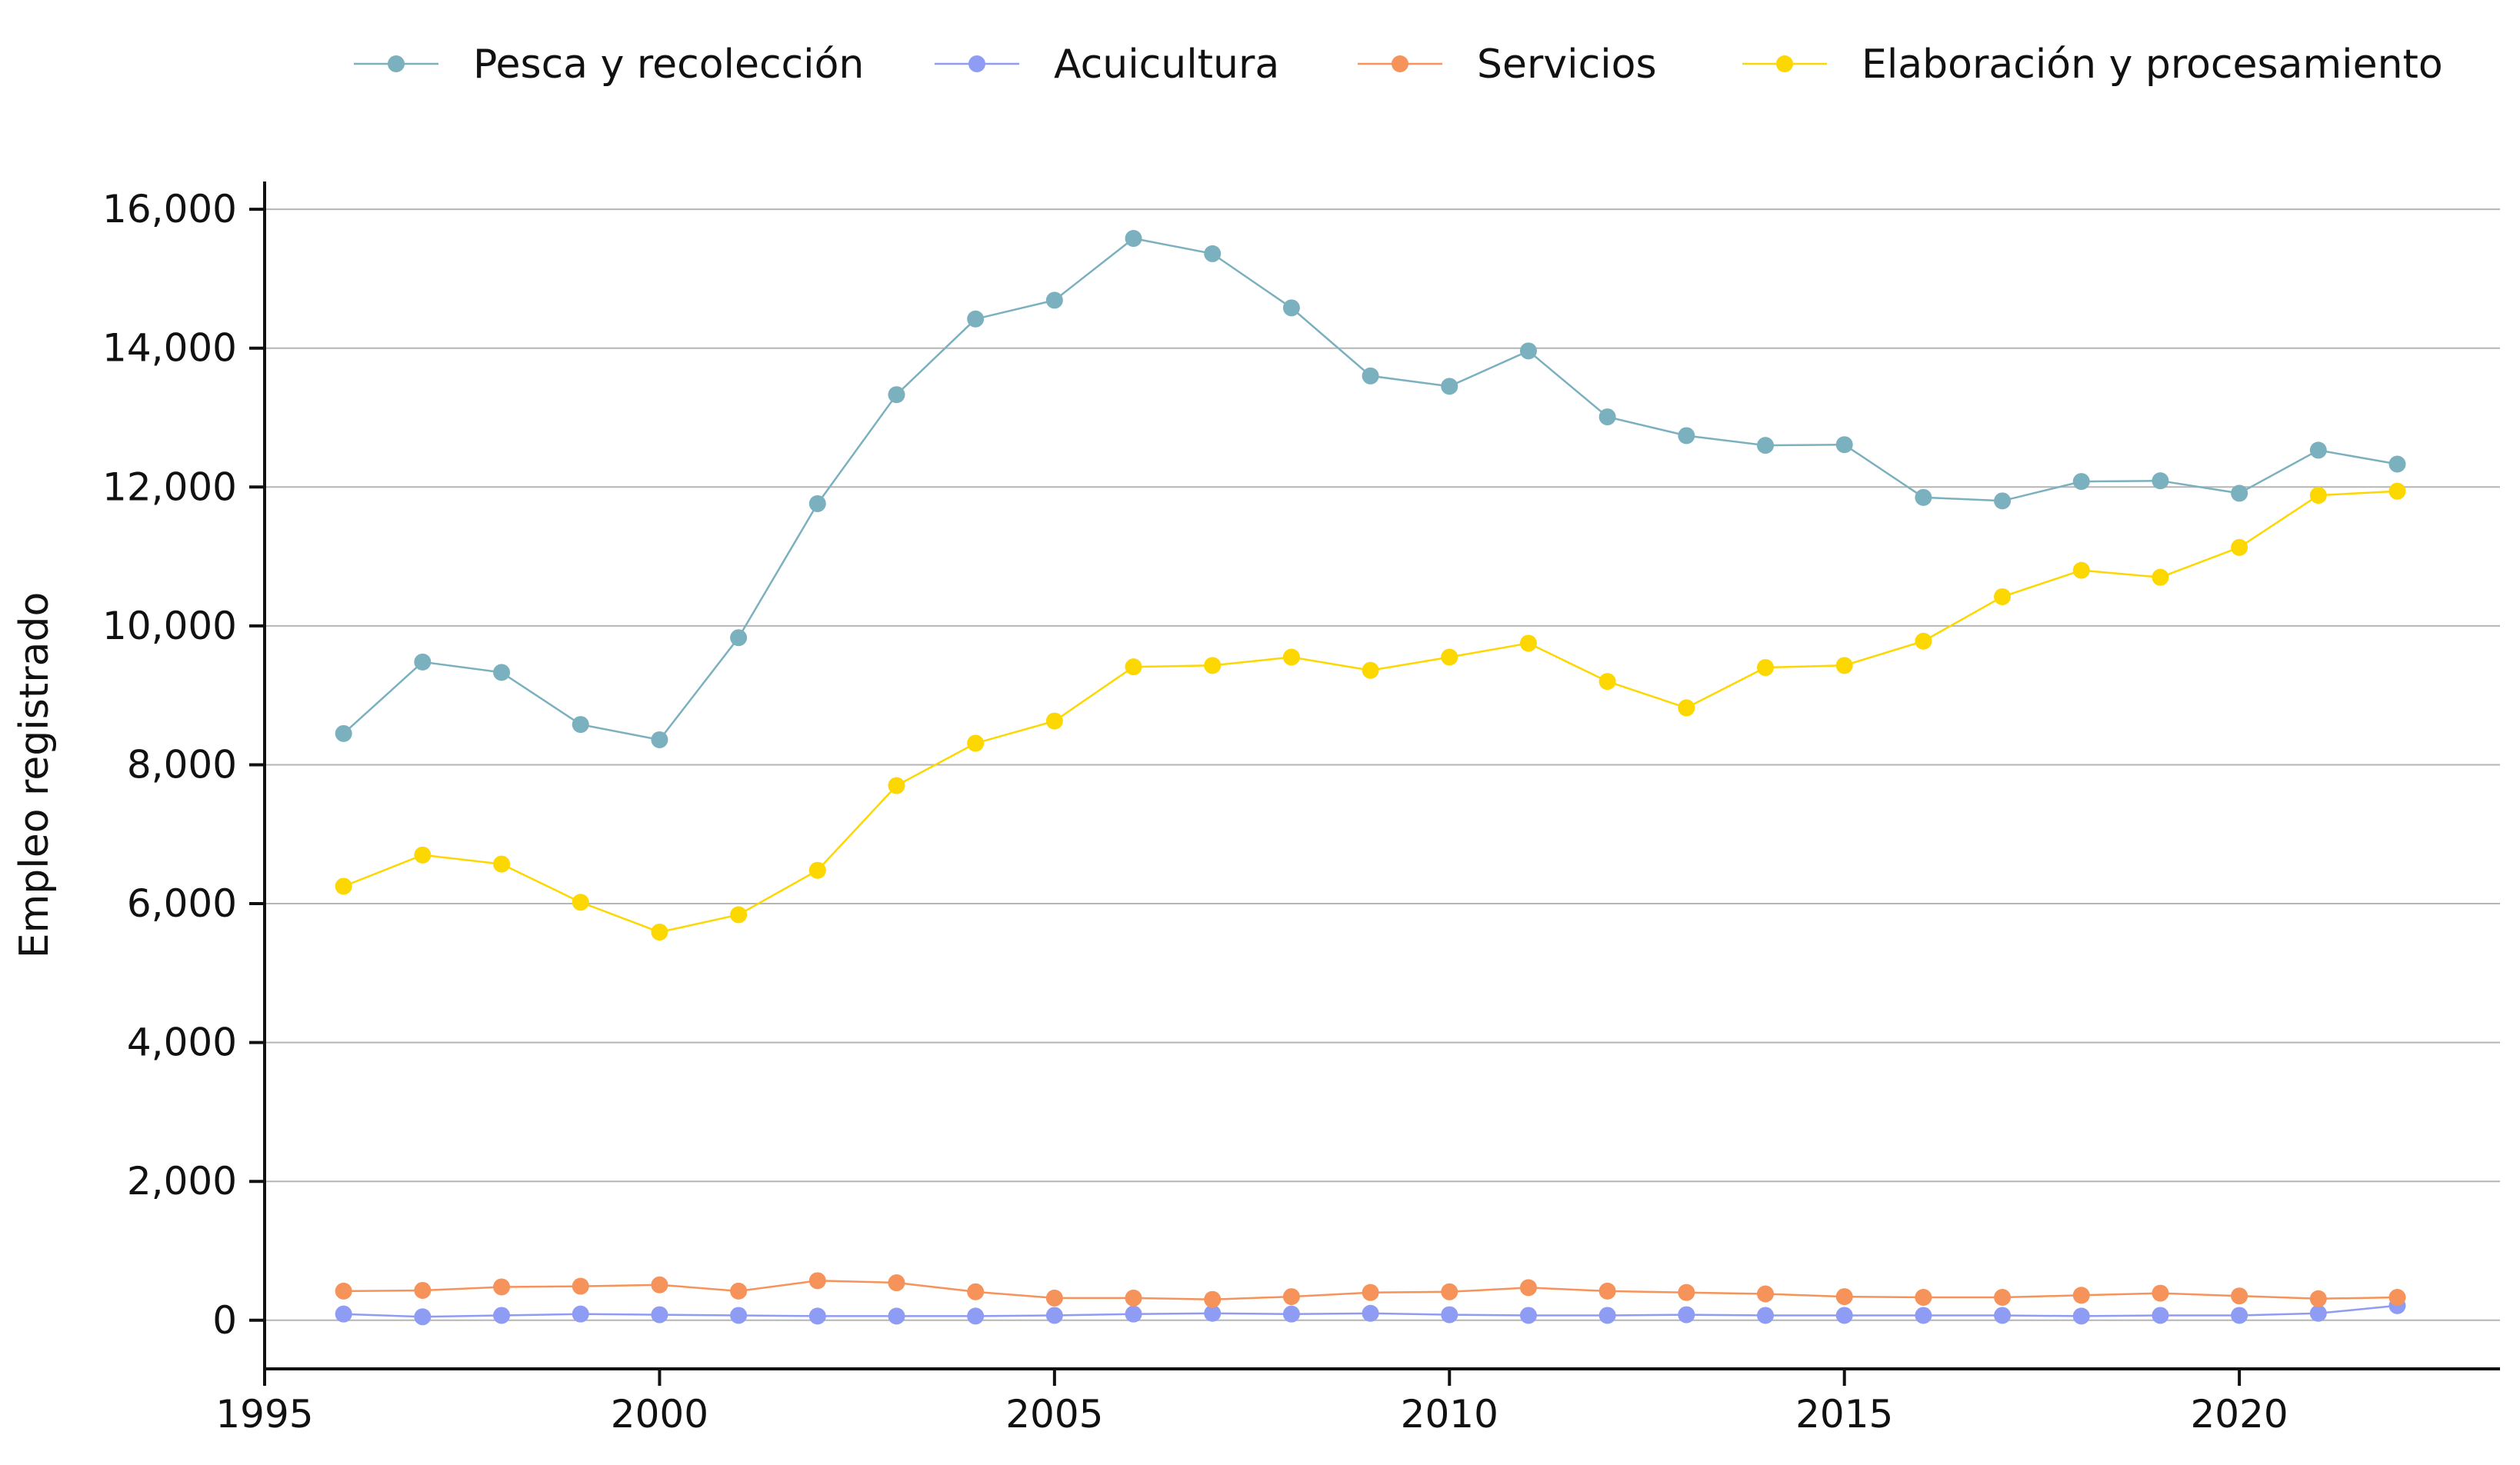 Image resolution: width=2520 pixels, height=1465 pixels. What do you see at coordinates (580, 1314) in the screenshot?
I see `data-point-acuicultura-1999` at bounding box center [580, 1314].